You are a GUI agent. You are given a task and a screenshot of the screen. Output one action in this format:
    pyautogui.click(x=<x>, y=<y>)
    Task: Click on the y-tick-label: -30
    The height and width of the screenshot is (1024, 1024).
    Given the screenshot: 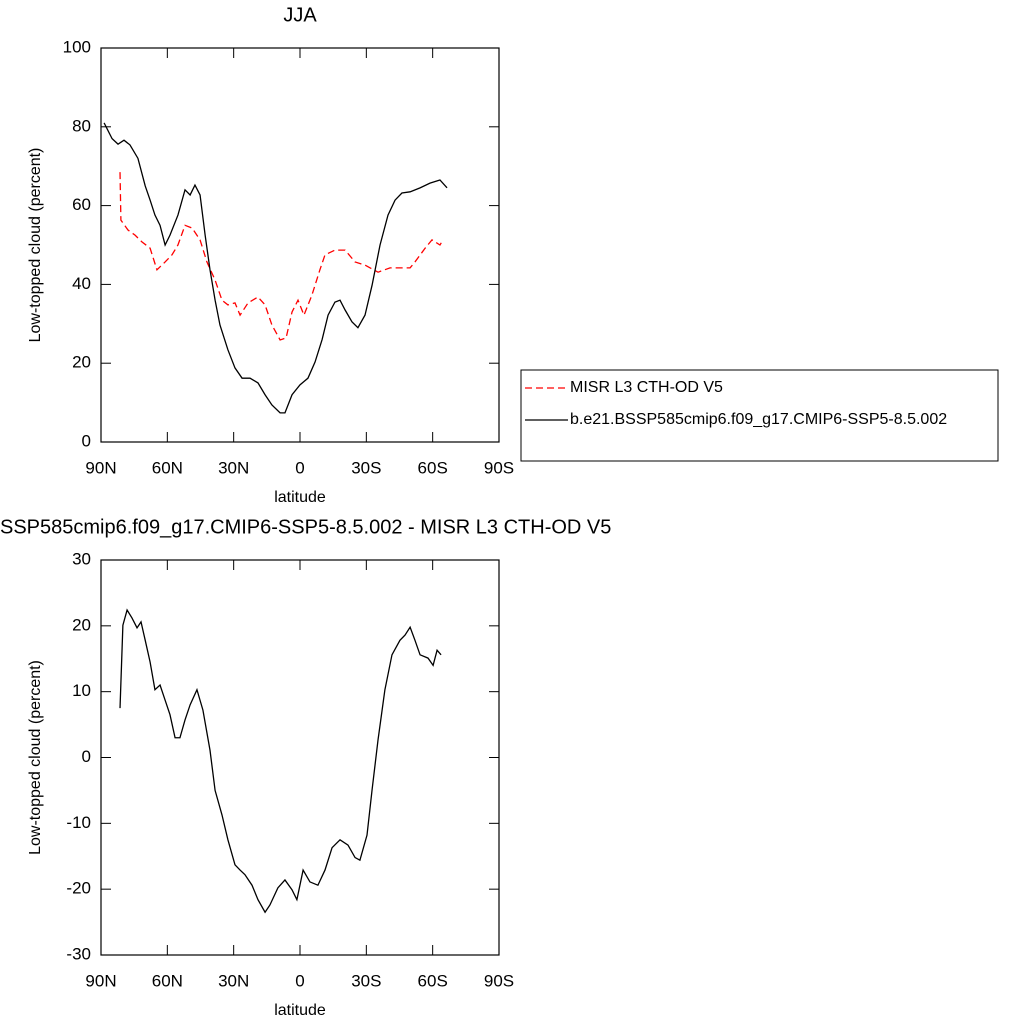 What is the action you would take?
    pyautogui.click(x=78, y=953)
    